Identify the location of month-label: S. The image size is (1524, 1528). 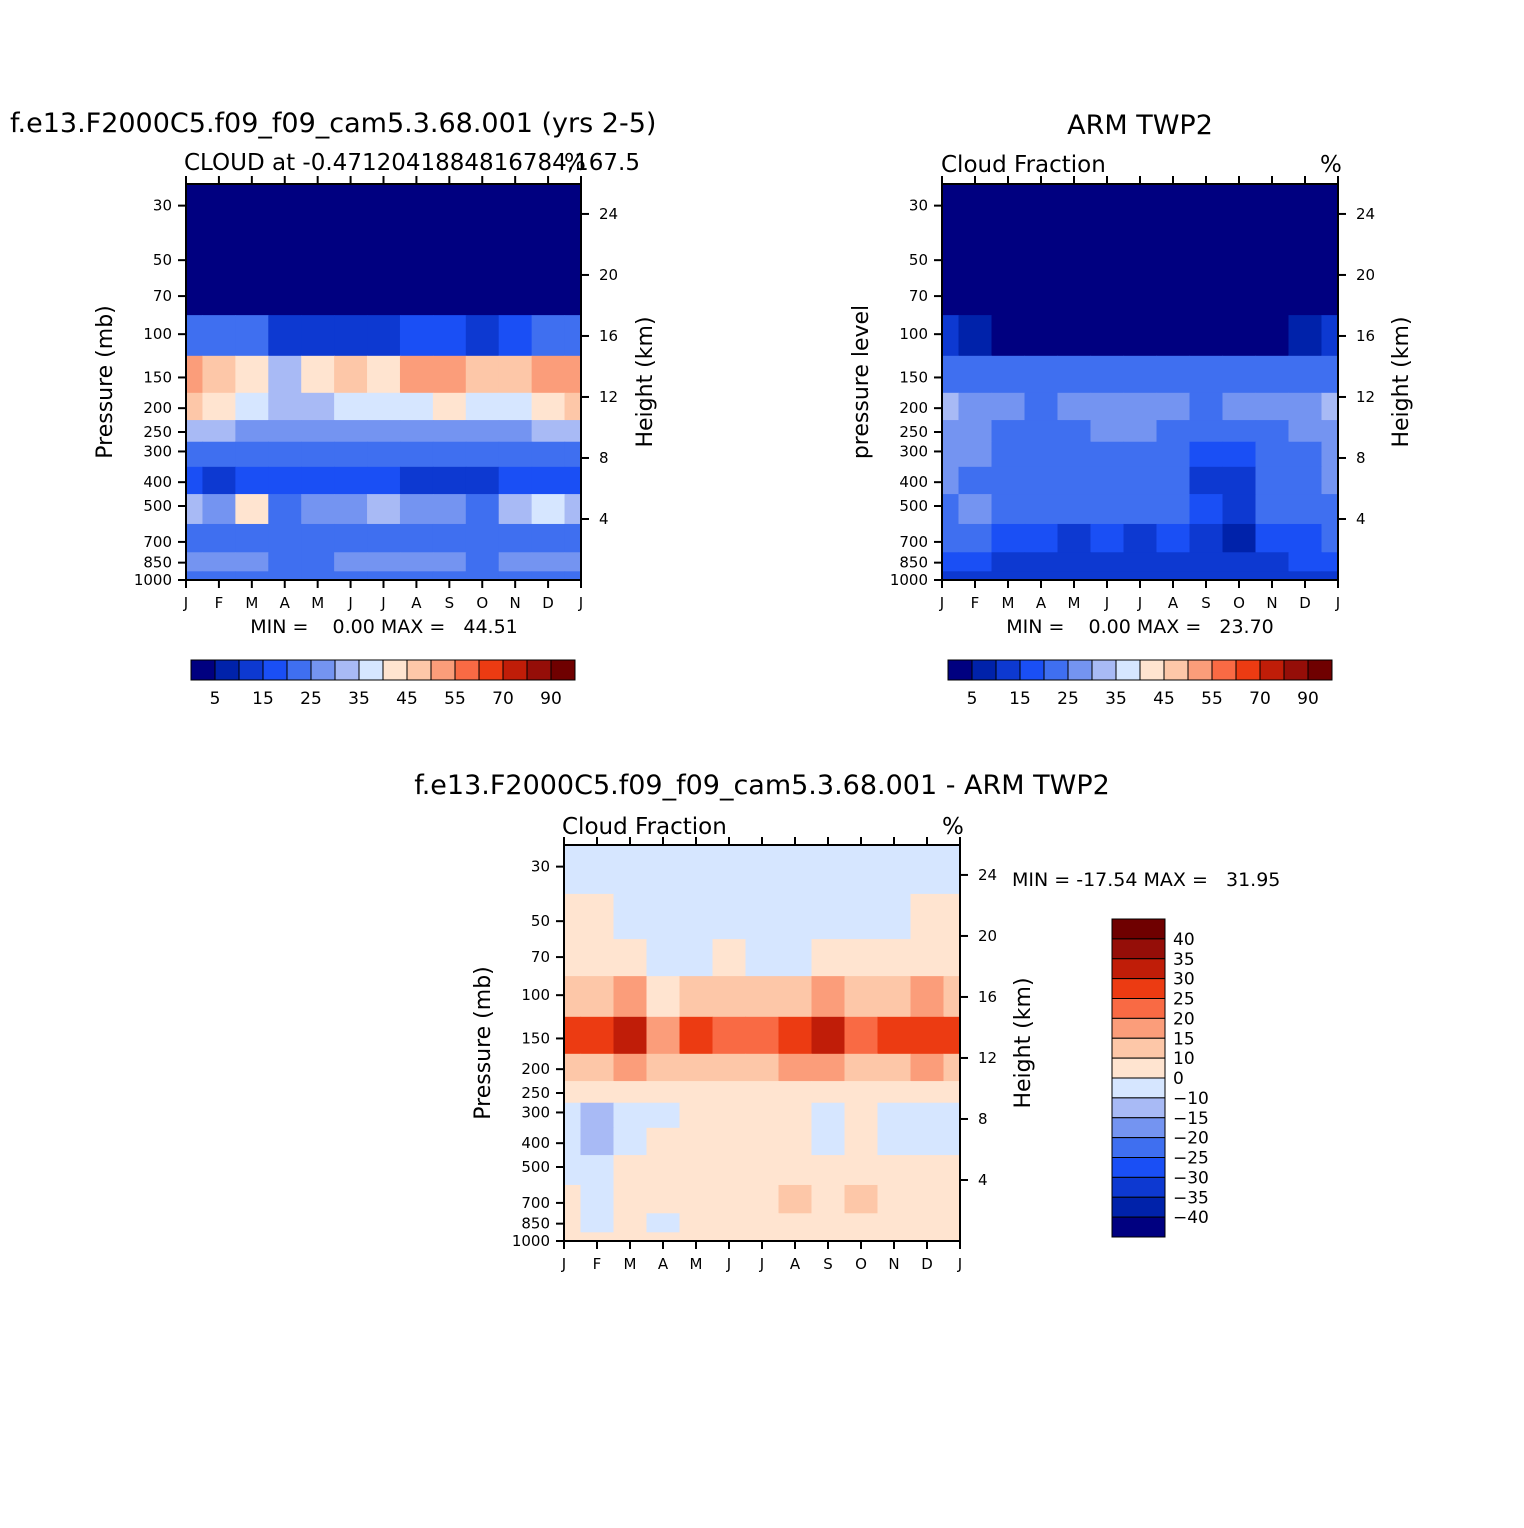
(1206, 603).